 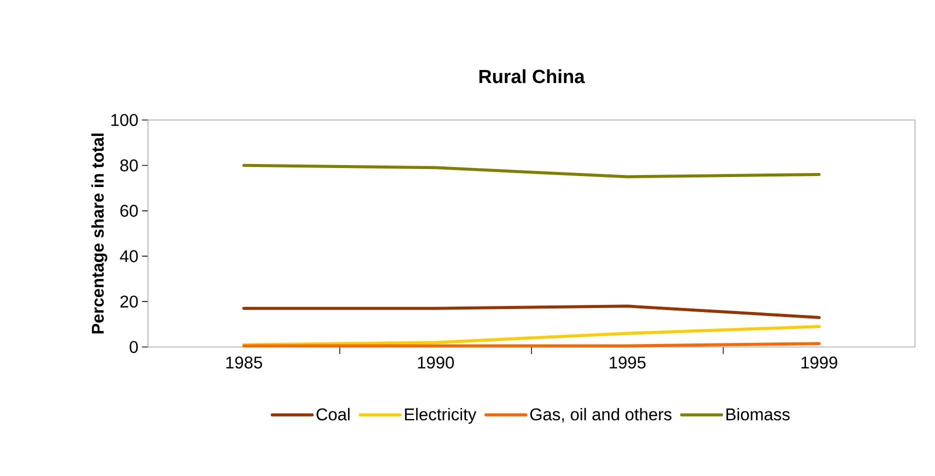 I want to click on y-axis-title: Percentage share in total, so click(x=99, y=234).